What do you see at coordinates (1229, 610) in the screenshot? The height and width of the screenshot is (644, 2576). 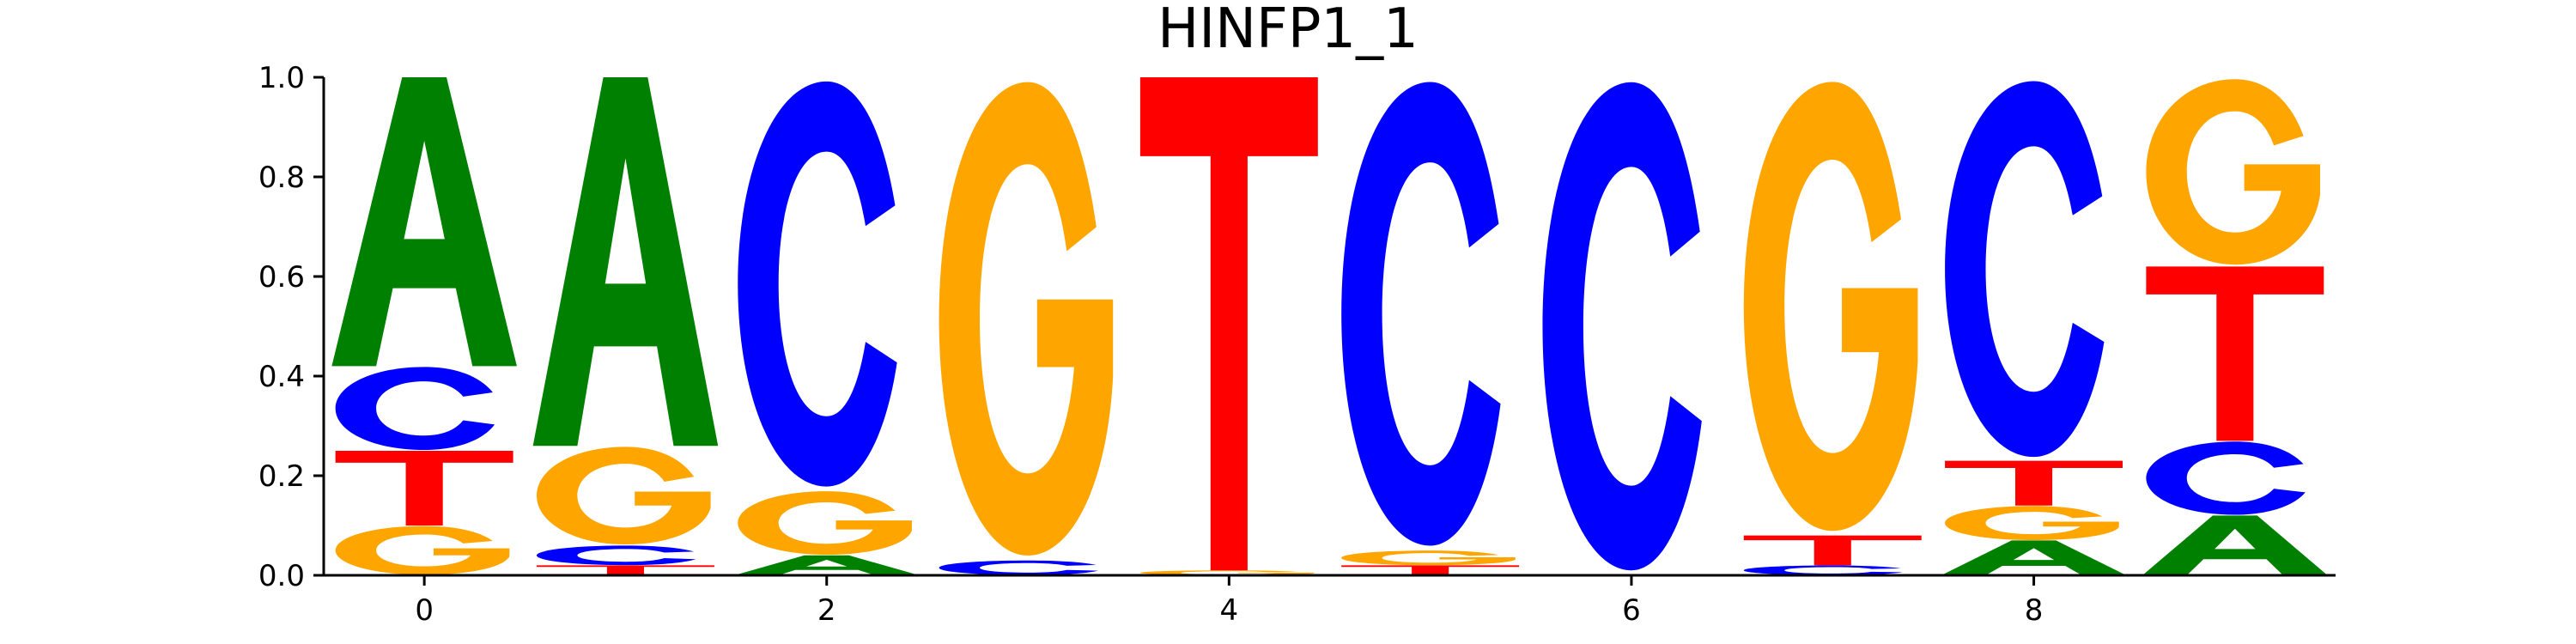 I see `x-tick-label: 4` at bounding box center [1229, 610].